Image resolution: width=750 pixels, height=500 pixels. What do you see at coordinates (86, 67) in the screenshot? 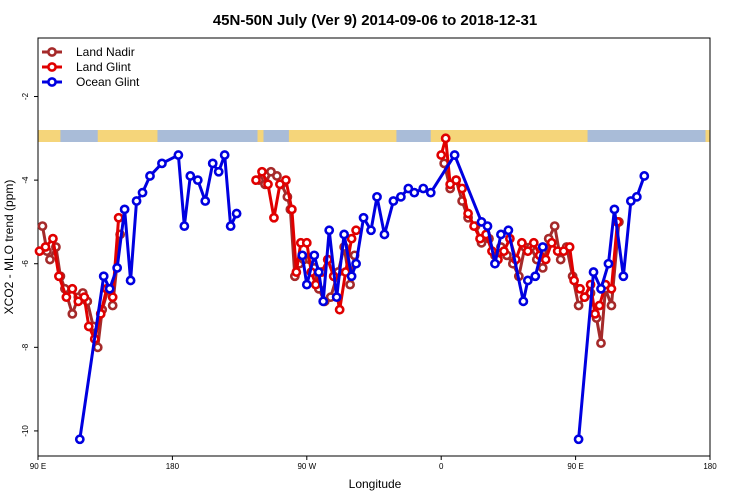
I see `legend-entry-land-glint: Land Glint` at bounding box center [86, 67].